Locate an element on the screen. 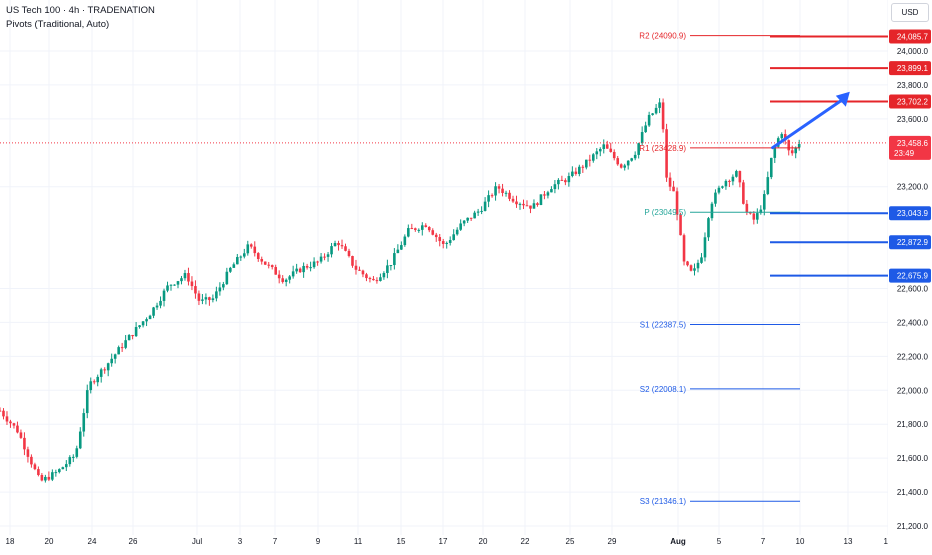 This screenshot has height=555, width=932. support-price-tag is located at coordinates (910, 242).